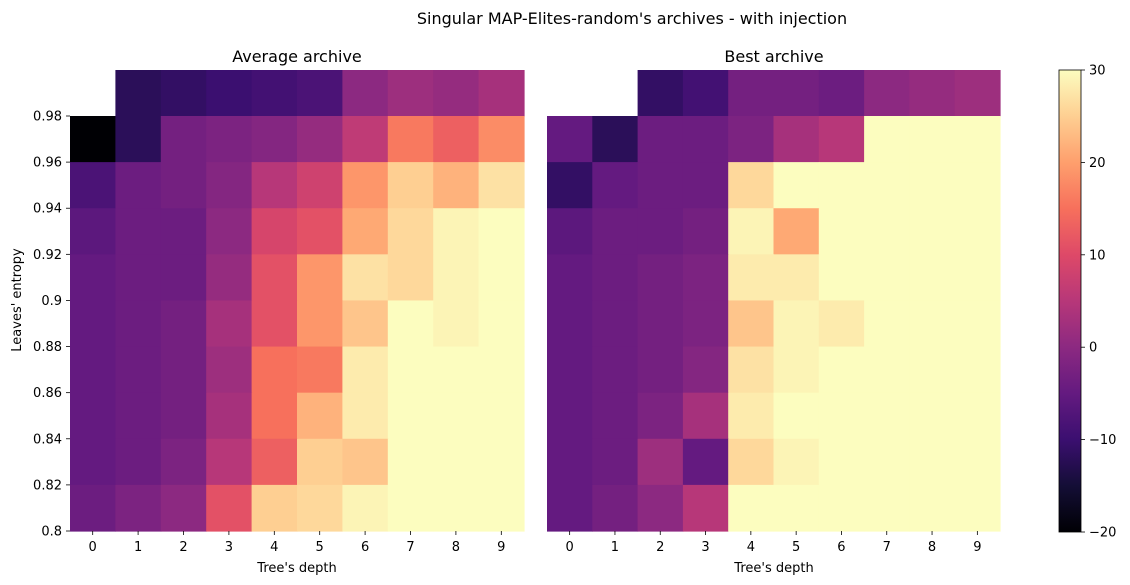 This screenshot has height=585, width=1130. I want to click on average-archive-y-ticks: 0.98 0.96 0.94 0.92 0.9 0.88 0.86 0.84 0.82 0.8, so click(51, 325).